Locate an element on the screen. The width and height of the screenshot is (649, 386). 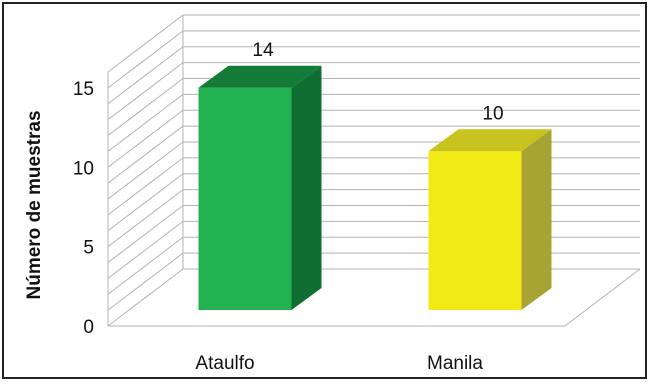
x-tick-label: Ataulfo is located at coordinates (224, 363).